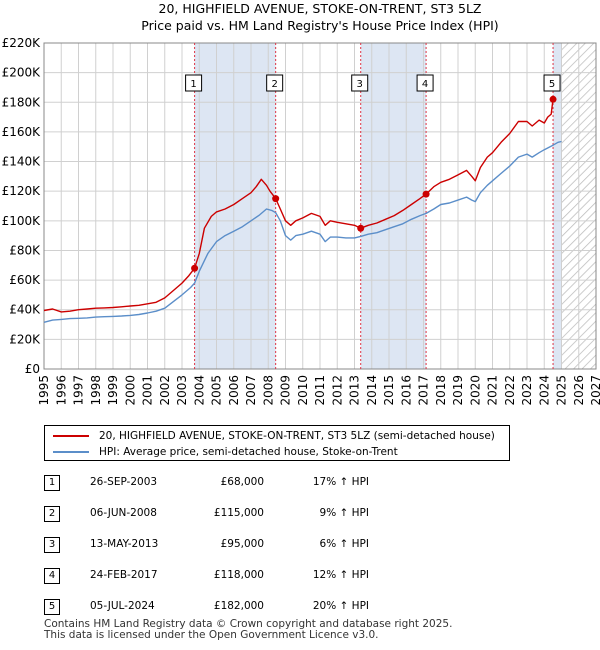 The height and width of the screenshot is (650, 600). I want to click on x-tick-label: 2001, so click(148, 390).